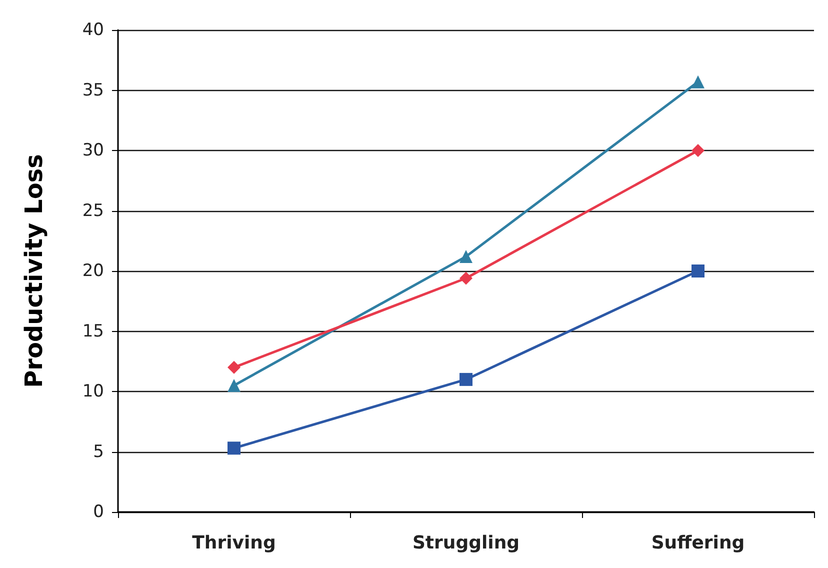 The height and width of the screenshot is (568, 828). I want to click on y-tick-label: 35, so click(93, 90).